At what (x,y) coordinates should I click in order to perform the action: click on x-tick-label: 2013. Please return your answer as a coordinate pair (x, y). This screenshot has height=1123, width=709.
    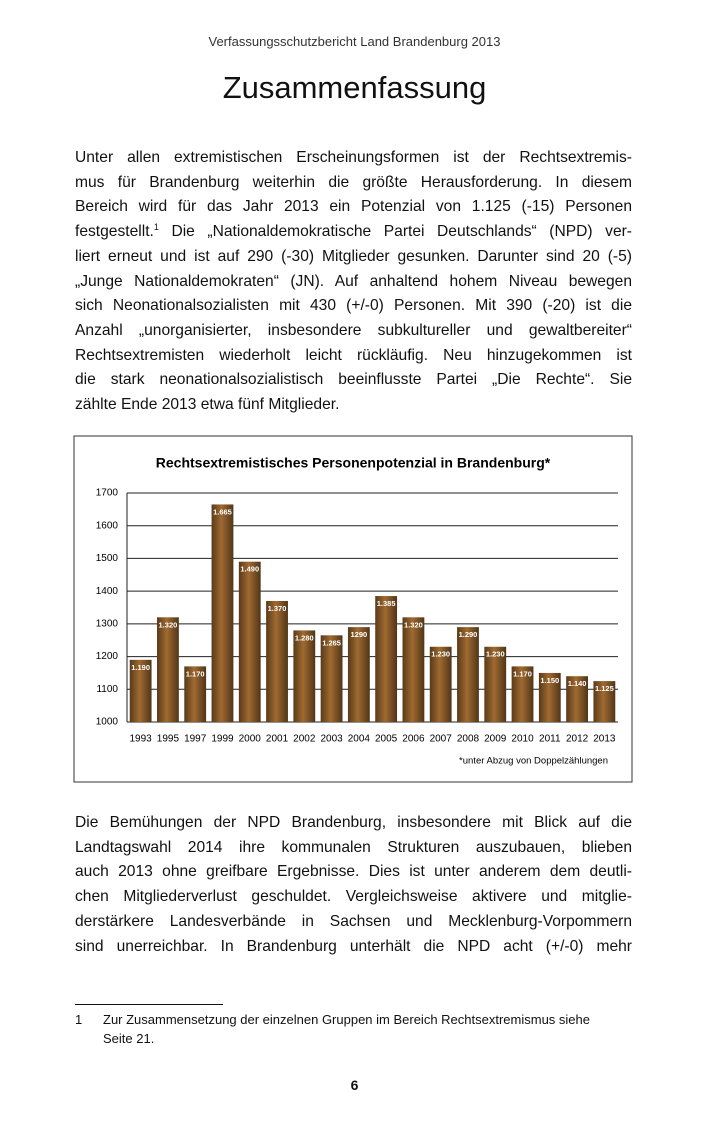
    Looking at the image, I should click on (604, 739).